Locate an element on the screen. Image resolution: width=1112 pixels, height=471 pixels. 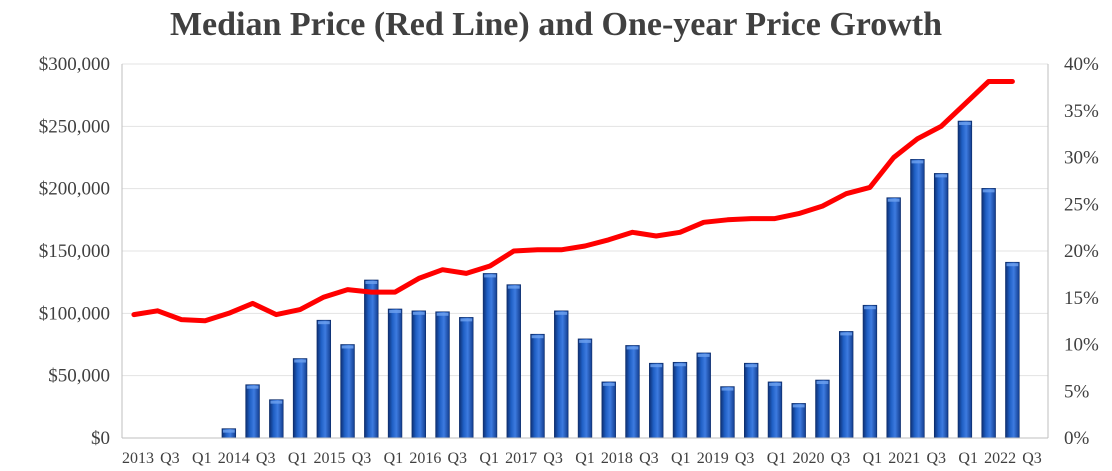
y-right-tick-label: 40% is located at coordinates (1081, 64).